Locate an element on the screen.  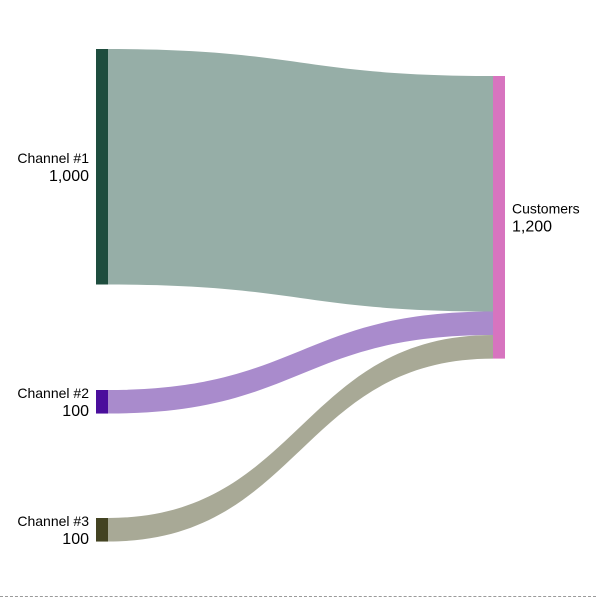
node-value-ch2: 100 is located at coordinates (75, 411).